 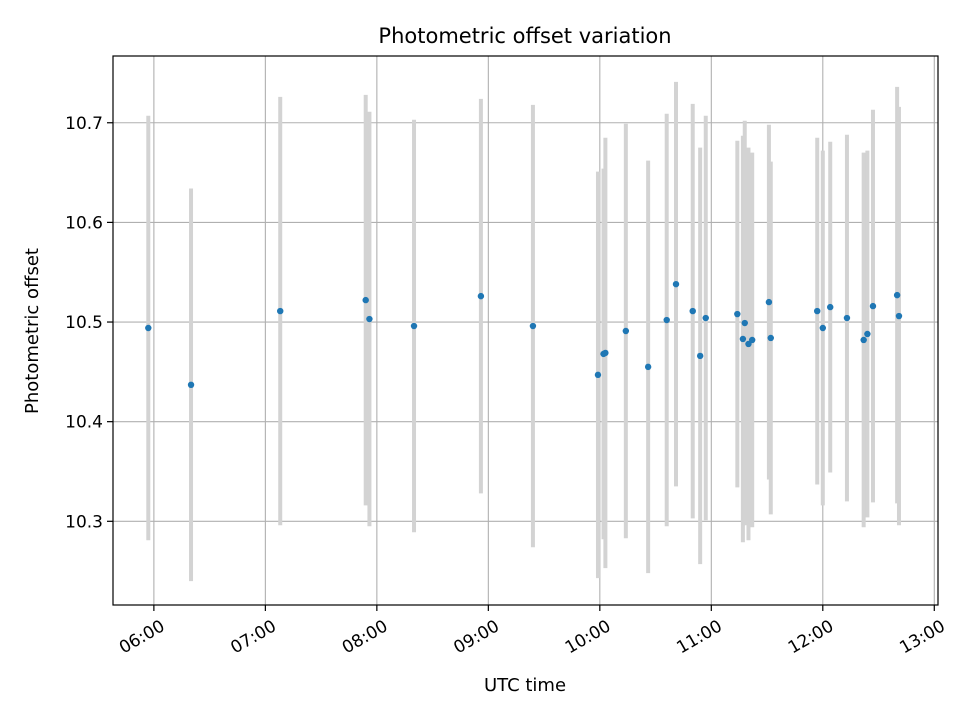 What do you see at coordinates (84, 522) in the screenshot?
I see `y-tick-label: 10.3` at bounding box center [84, 522].